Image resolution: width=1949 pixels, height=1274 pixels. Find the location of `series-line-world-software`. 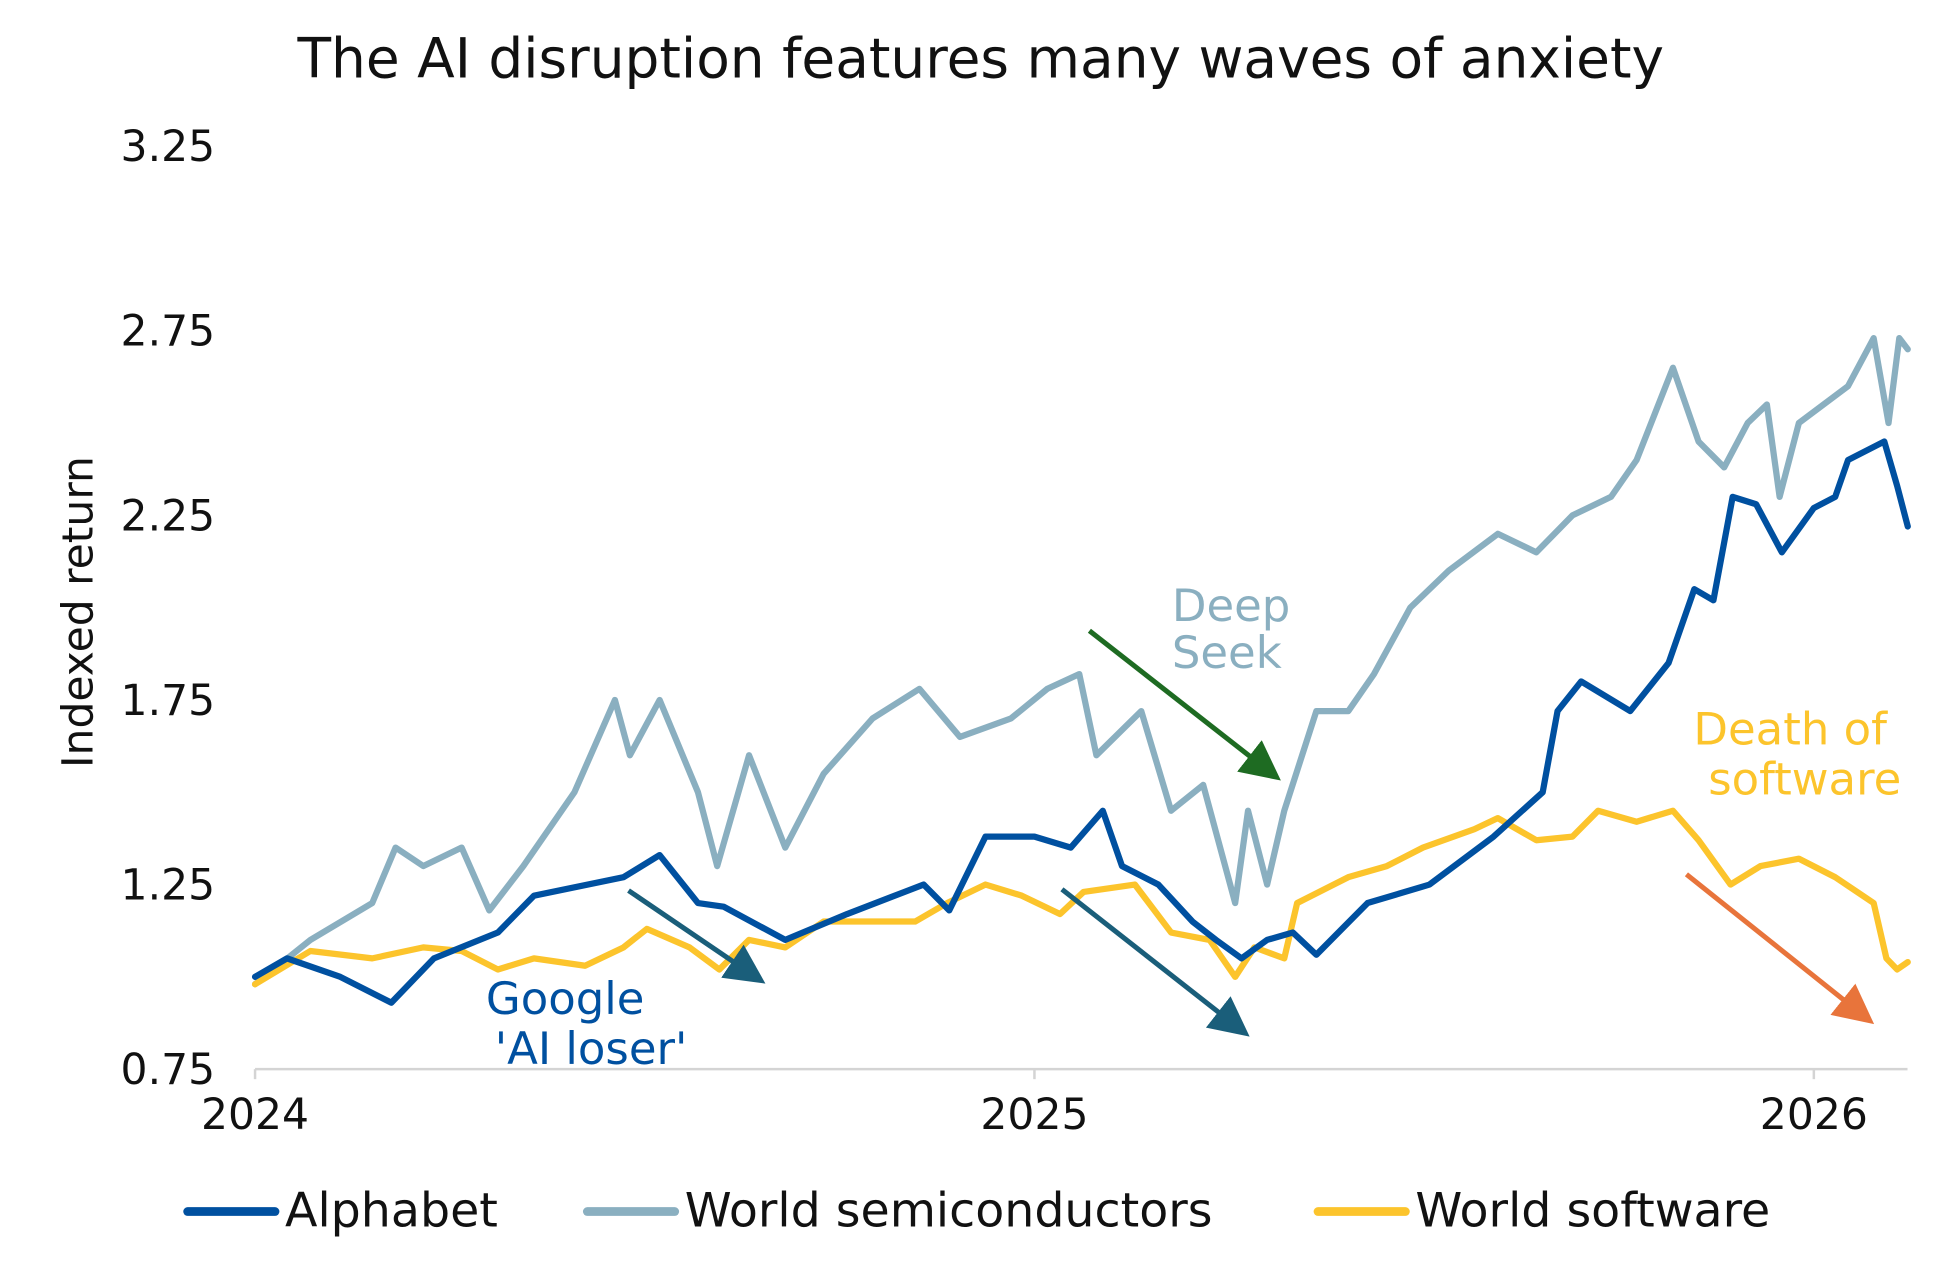

series-line-world-software is located at coordinates (1081, 897).